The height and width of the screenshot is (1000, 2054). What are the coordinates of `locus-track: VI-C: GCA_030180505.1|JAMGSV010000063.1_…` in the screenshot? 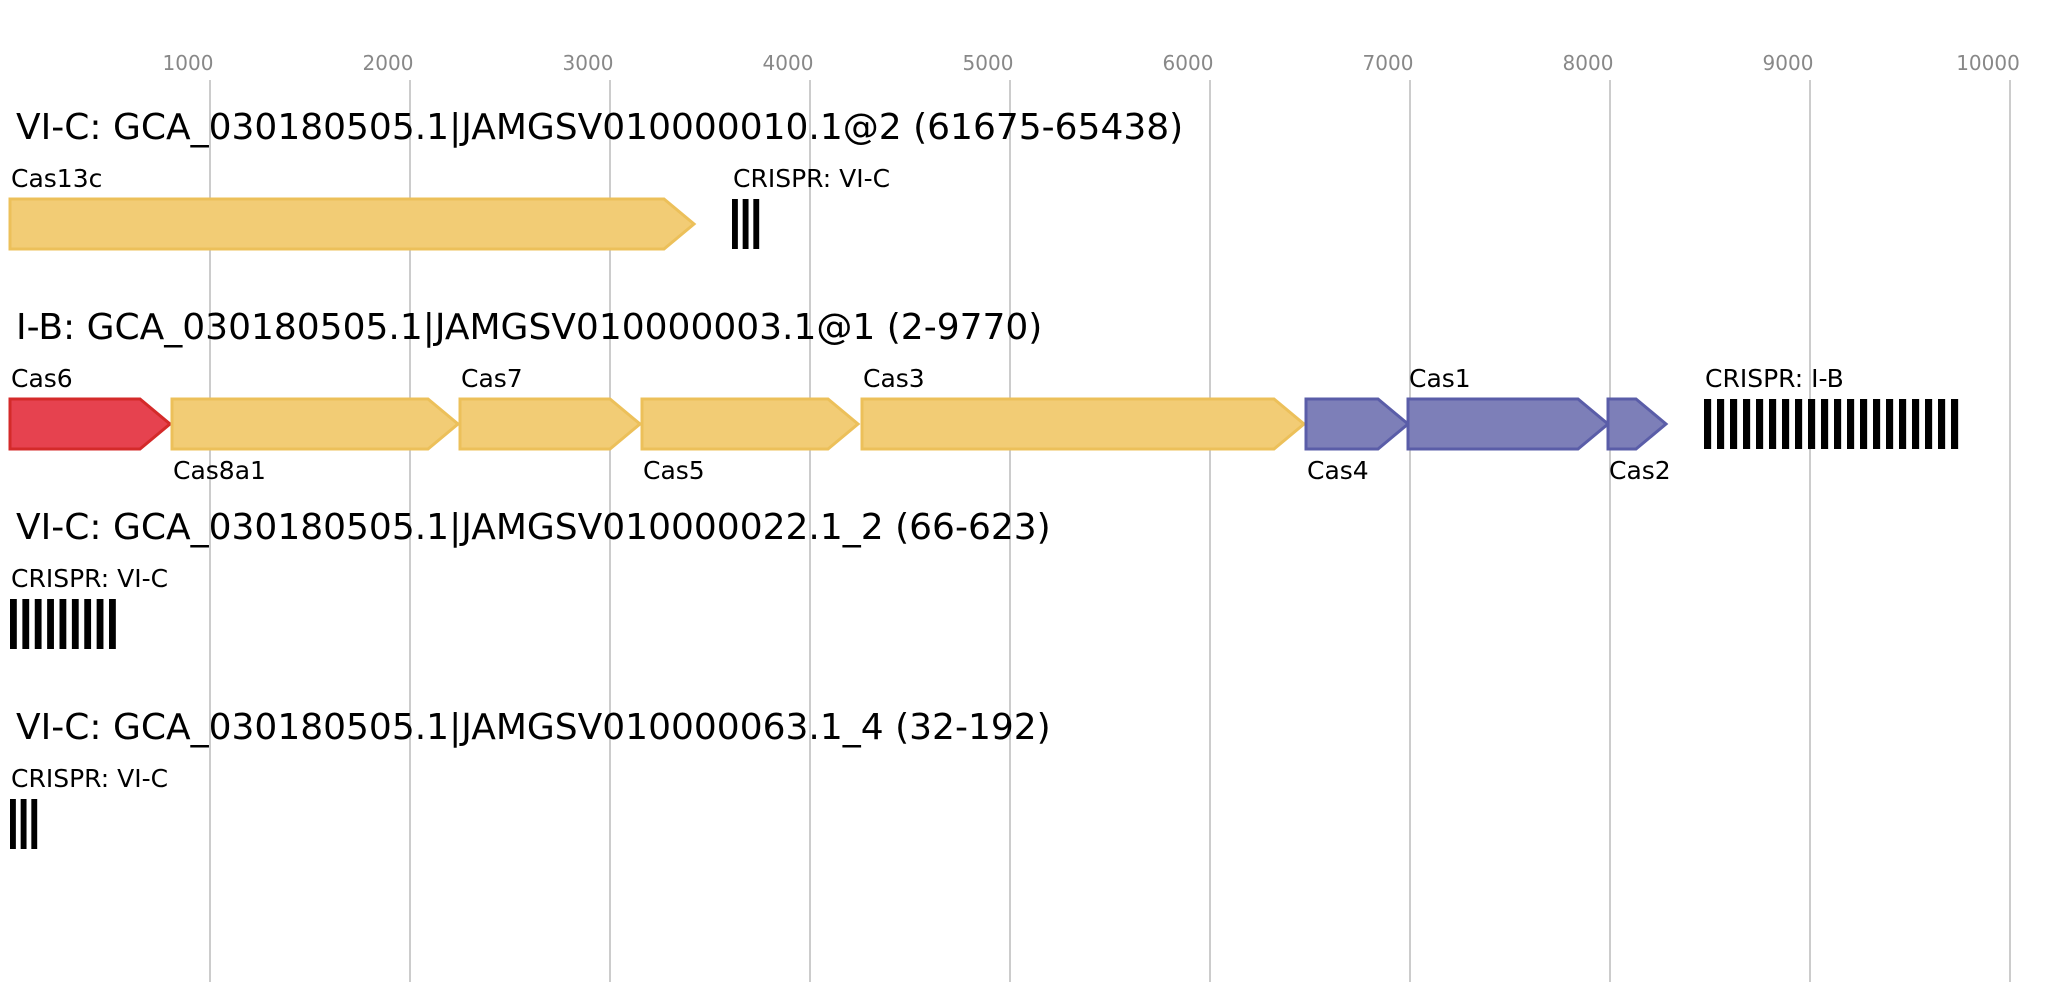 It's located at (530, 778).